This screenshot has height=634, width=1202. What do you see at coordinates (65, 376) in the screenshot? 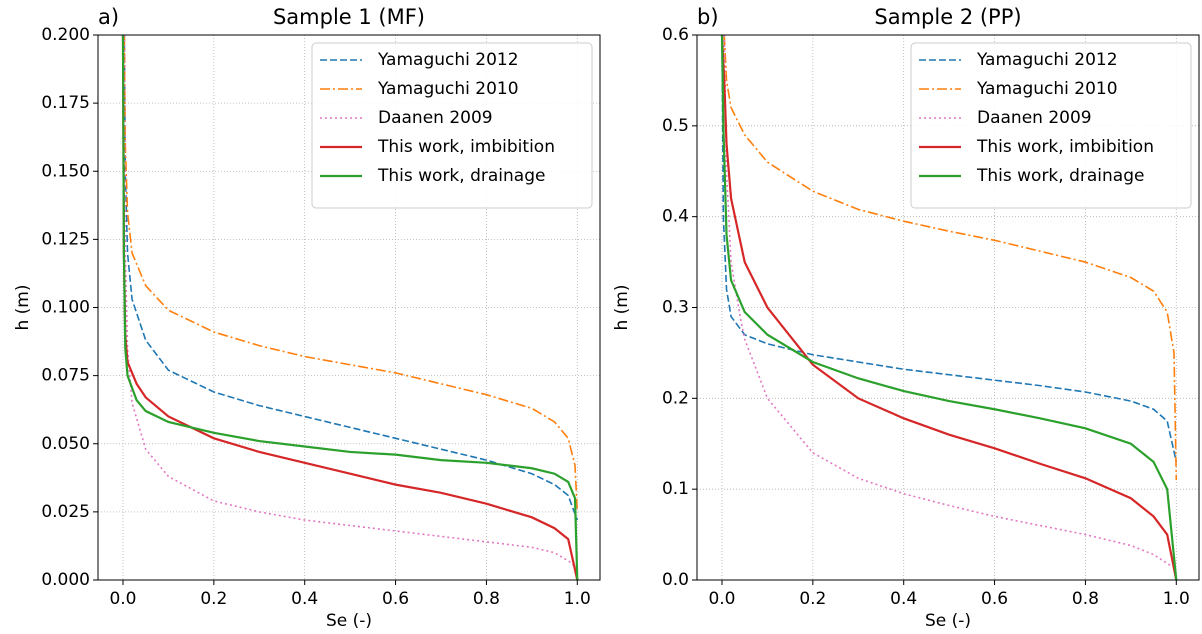
I see `y-tick-label: 0.075` at bounding box center [65, 376].